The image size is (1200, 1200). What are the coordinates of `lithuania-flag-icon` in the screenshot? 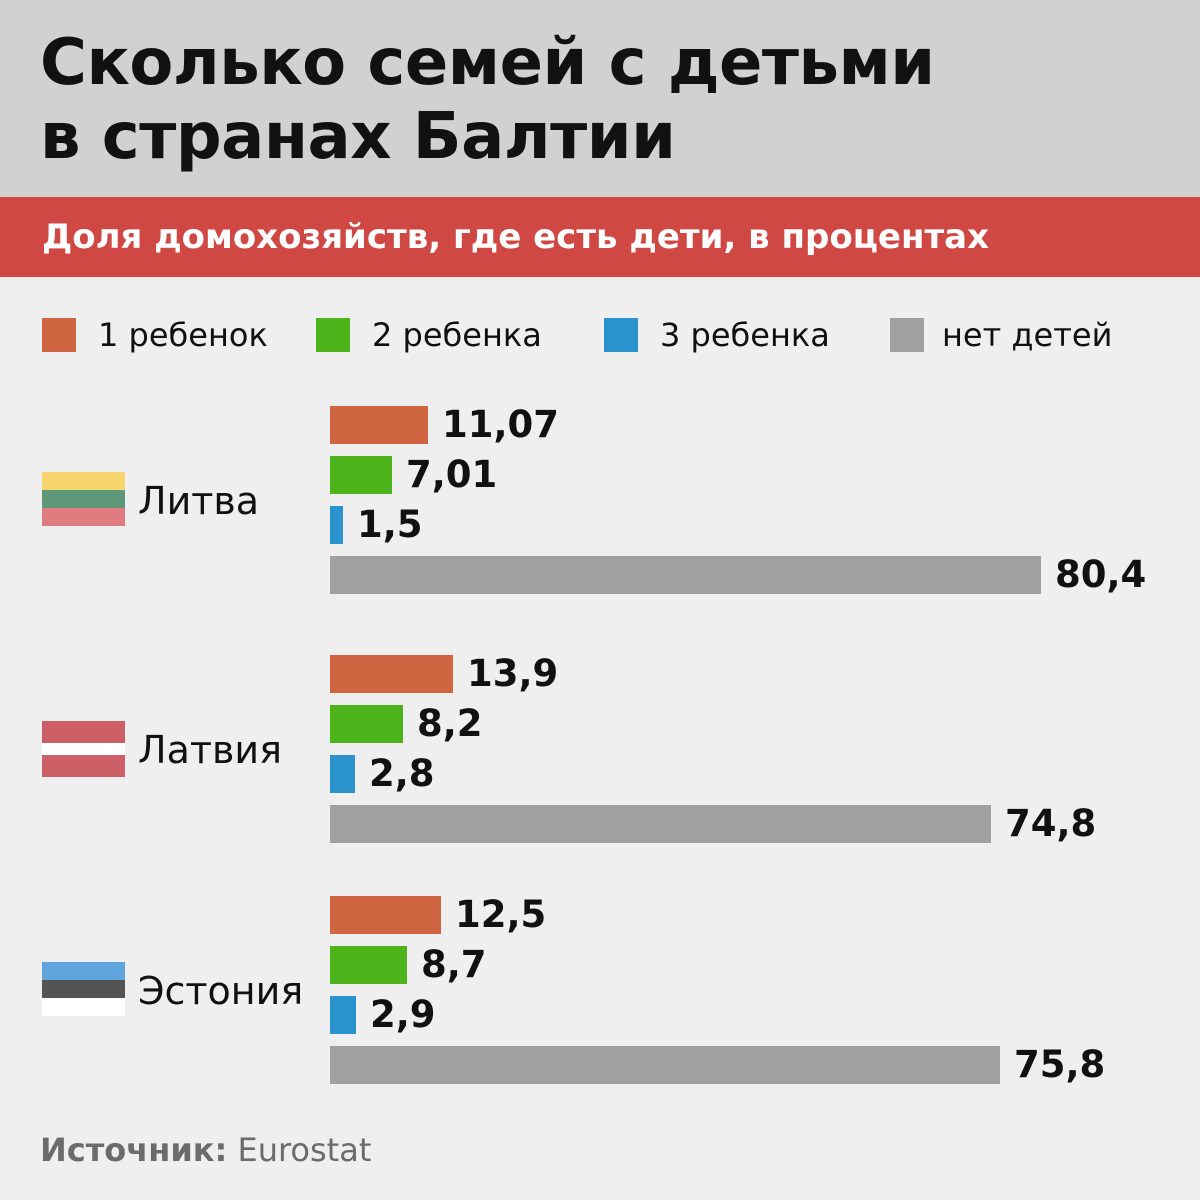 It's located at (83, 499).